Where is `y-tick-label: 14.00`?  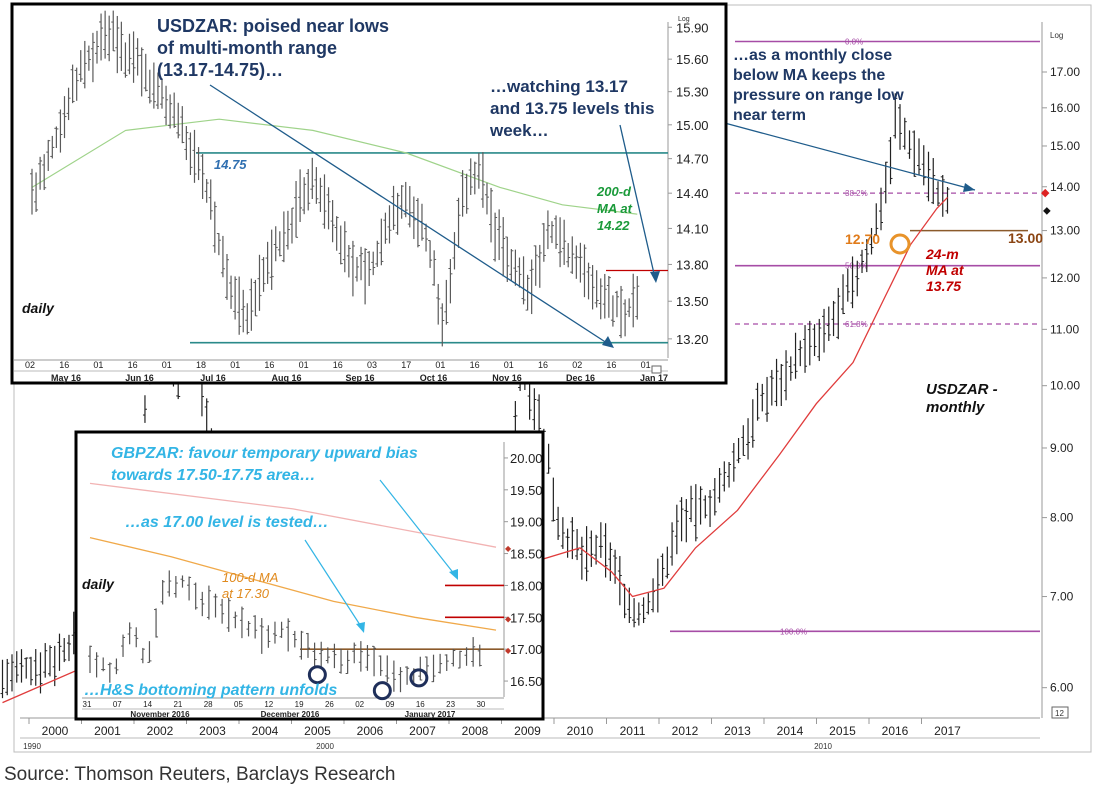
y-tick-label: 14.00 is located at coordinates (1065, 187).